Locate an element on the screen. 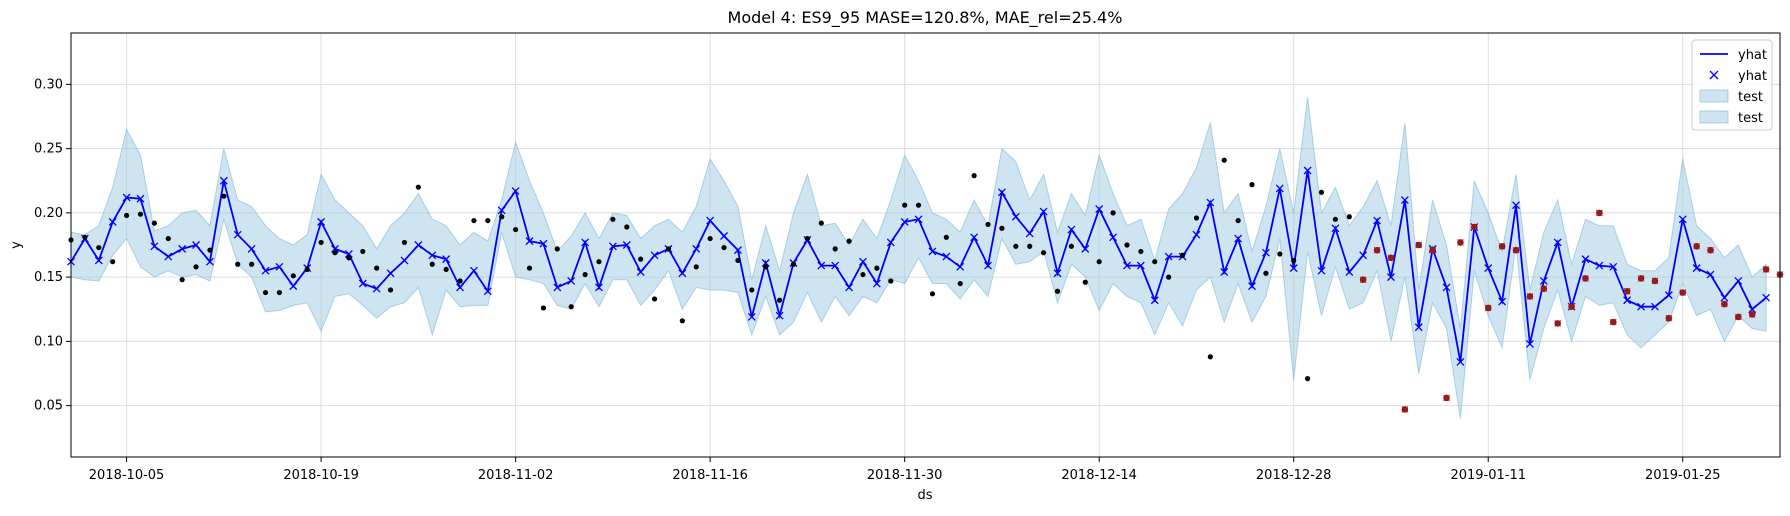 This screenshot has width=1790, height=516. x-tick-label: 2018-10-19 is located at coordinates (321, 475).